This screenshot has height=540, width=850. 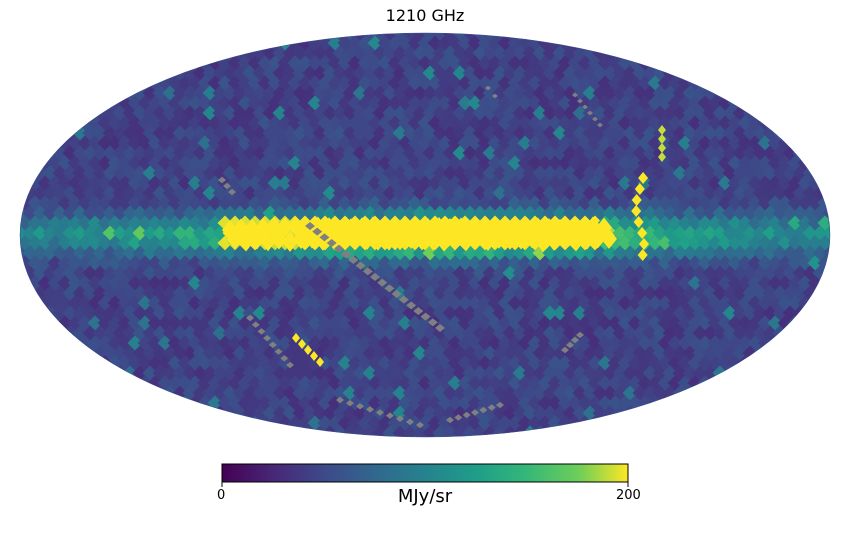 I want to click on colorbar-max-label: 200, so click(x=628, y=495).